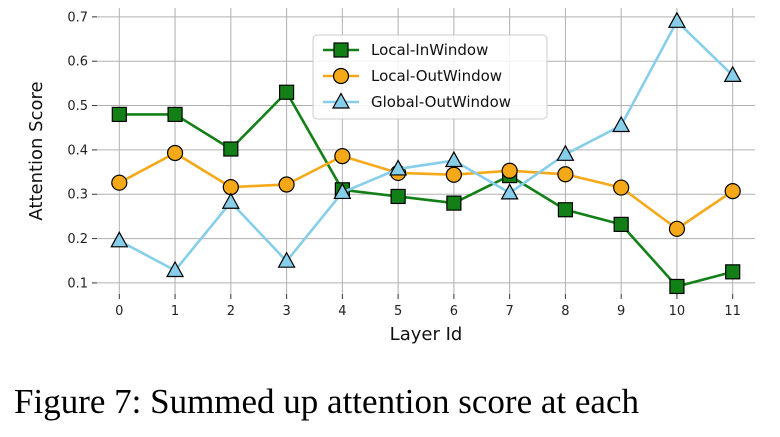  I want to click on x-tick-label: 7, so click(510, 311).